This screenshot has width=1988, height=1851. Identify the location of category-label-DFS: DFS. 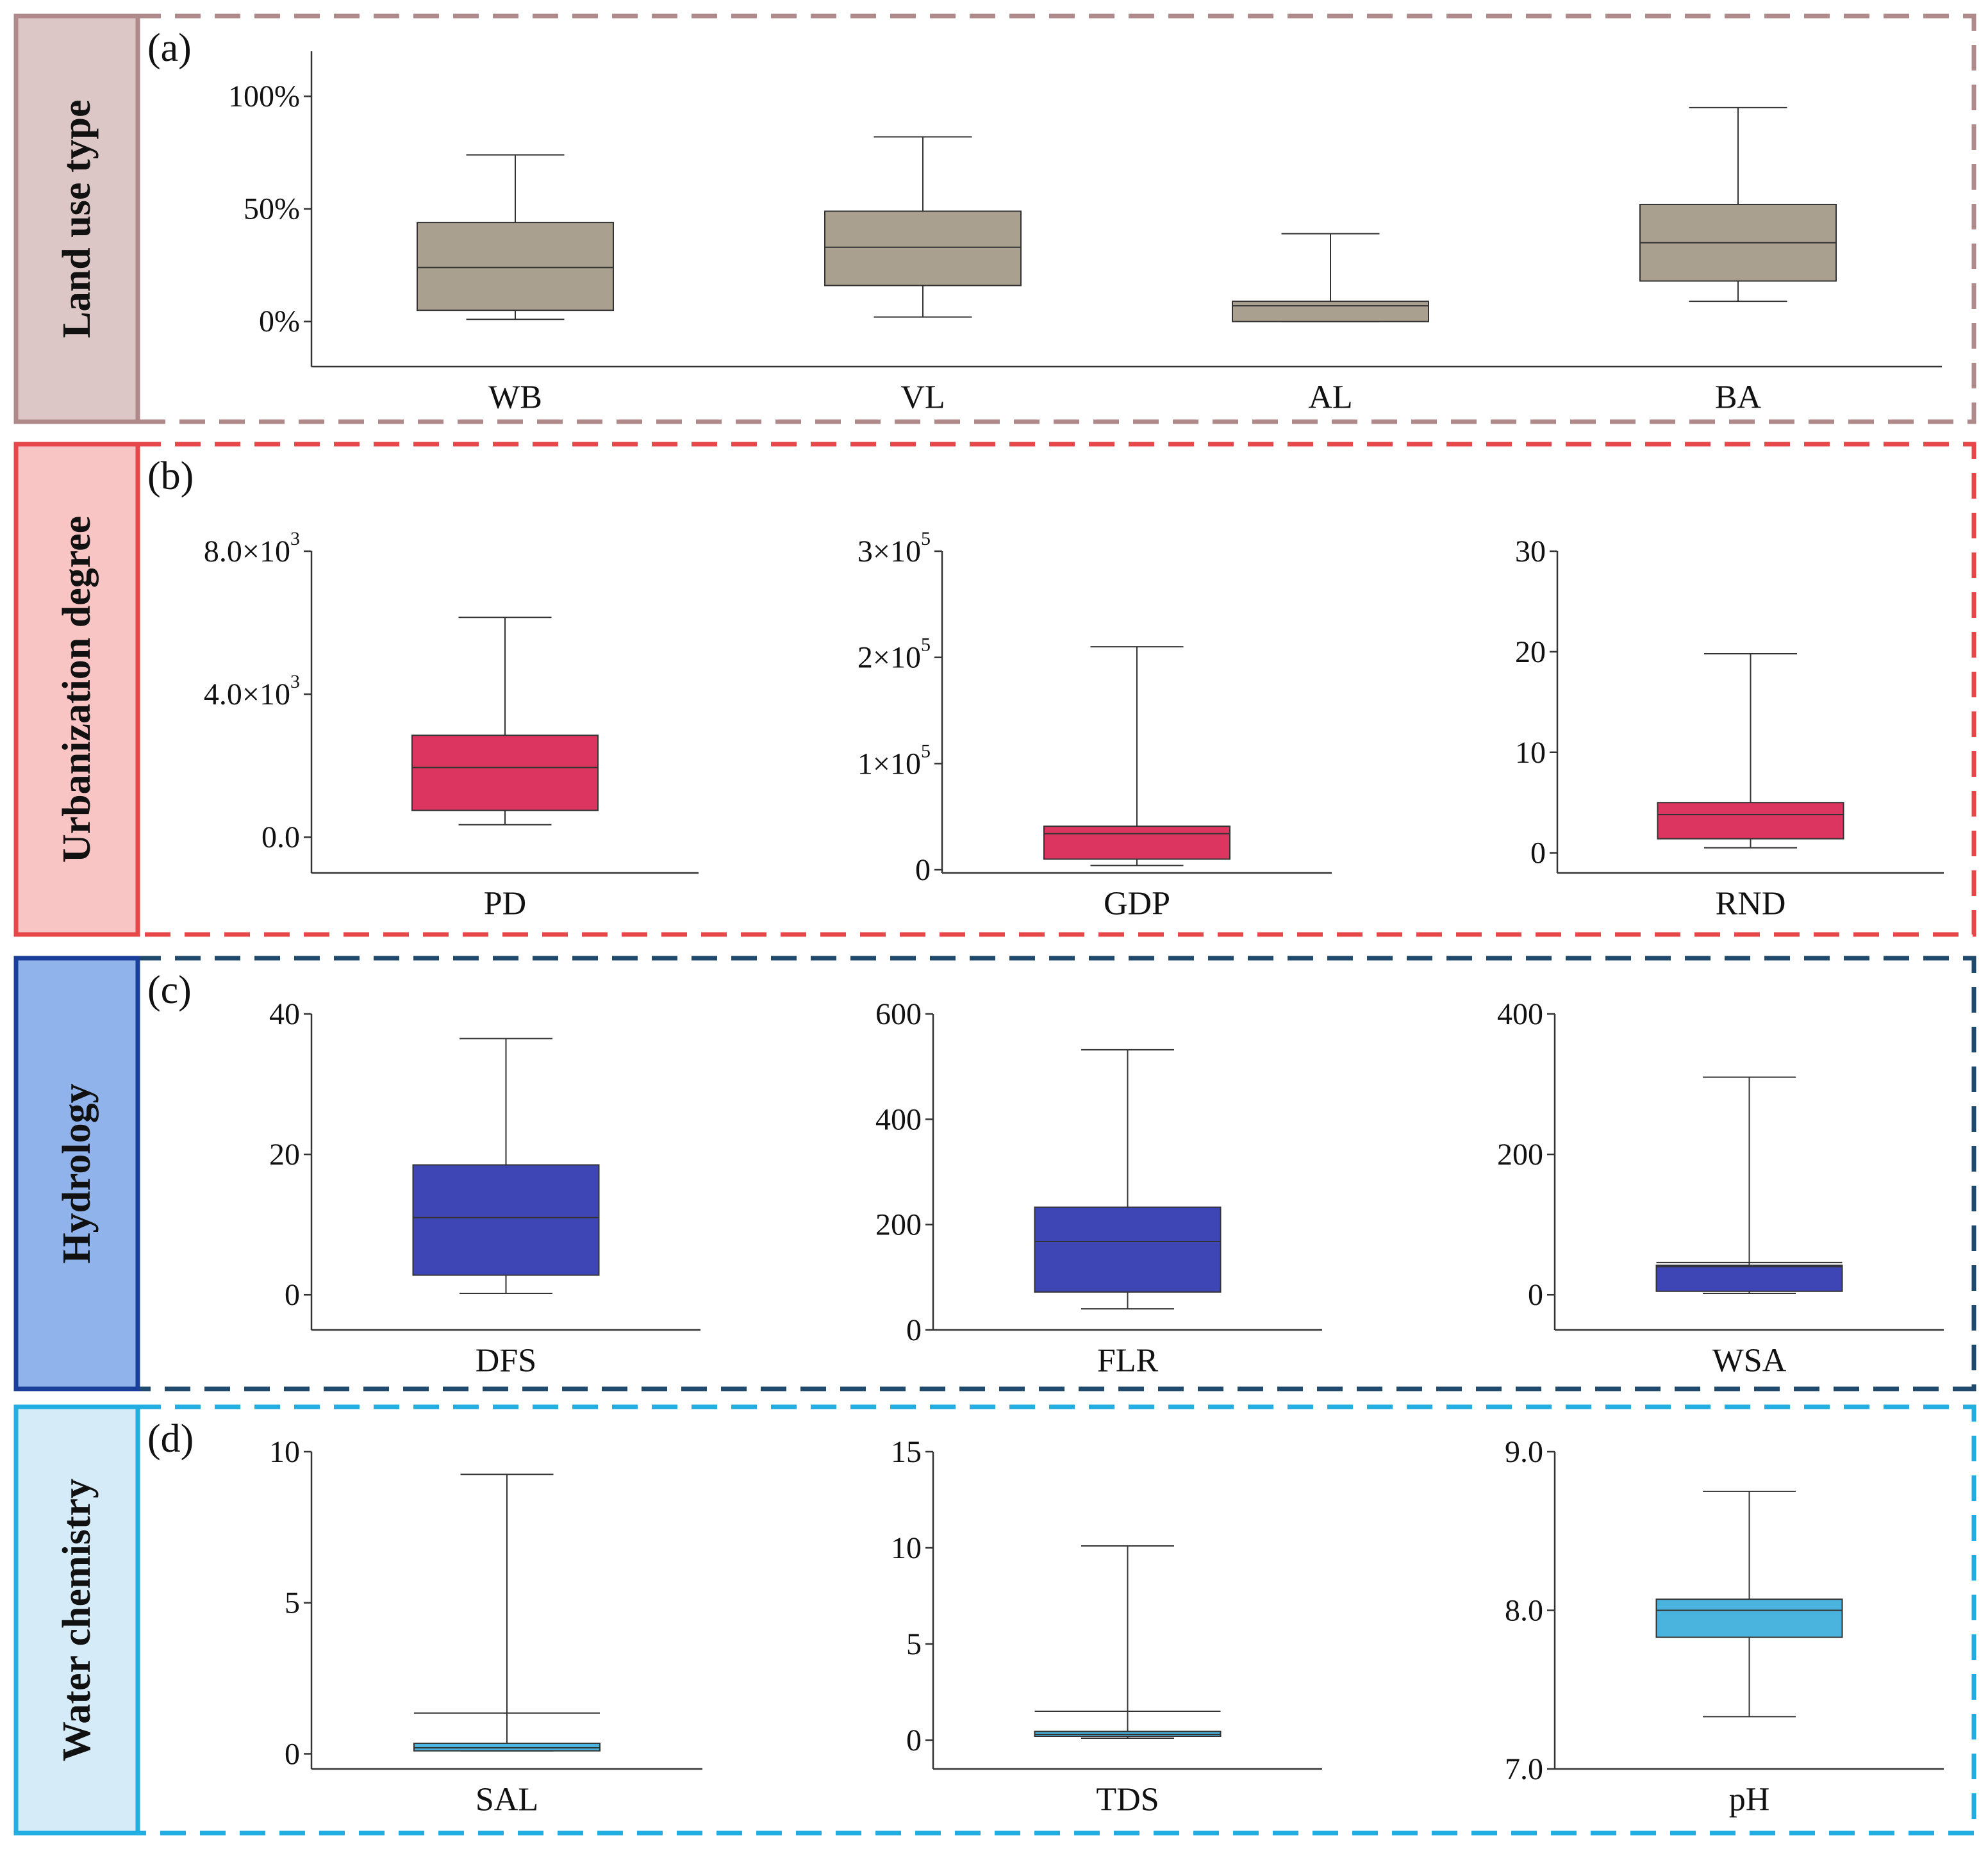
(506, 1361).